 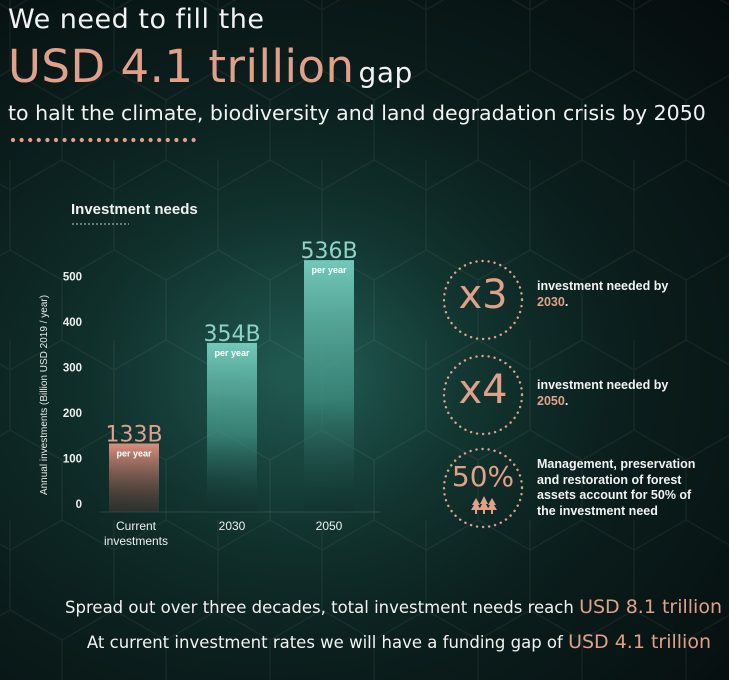 What do you see at coordinates (136, 541) in the screenshot?
I see `x-category-label: investments` at bounding box center [136, 541].